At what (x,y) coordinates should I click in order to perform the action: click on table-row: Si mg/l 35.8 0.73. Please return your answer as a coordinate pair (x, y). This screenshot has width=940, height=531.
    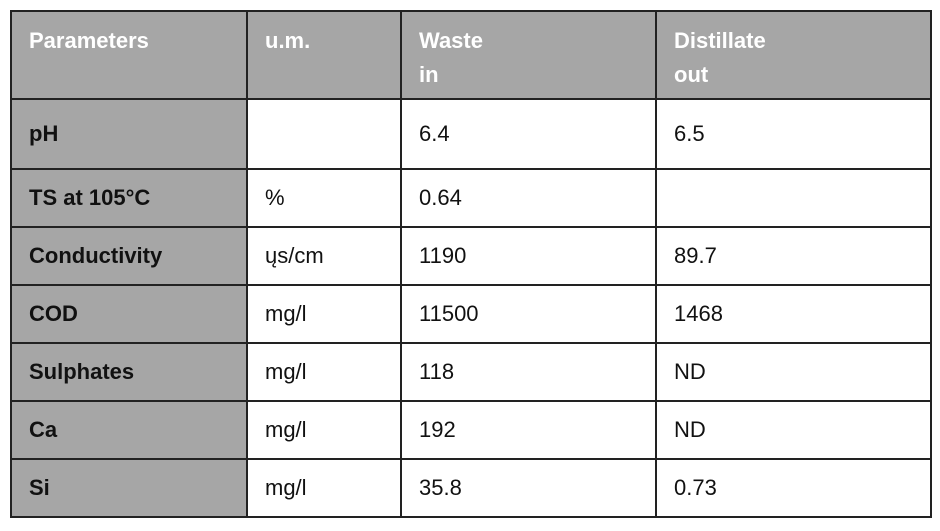
    Looking at the image, I should click on (471, 488).